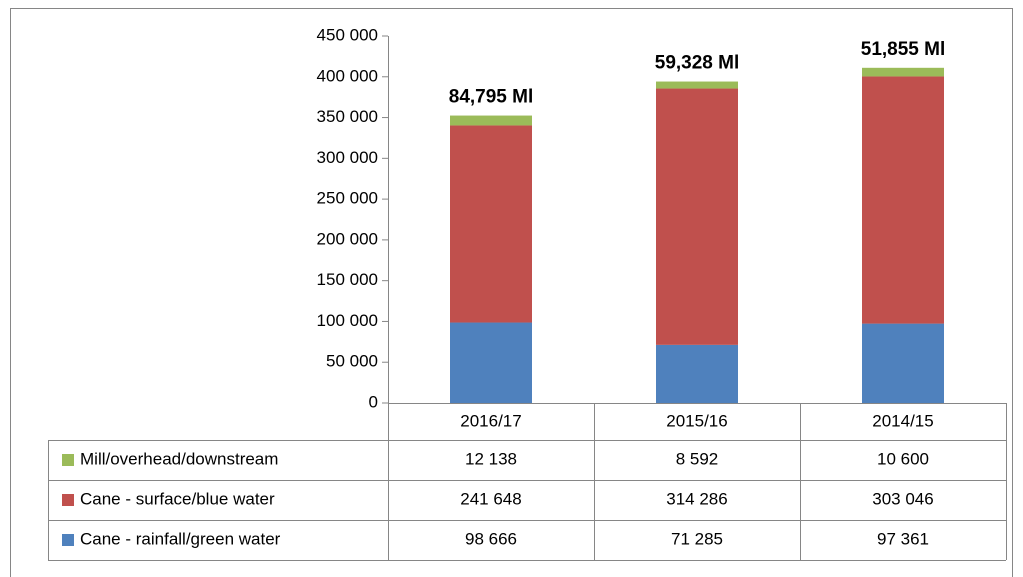  What do you see at coordinates (490, 498) in the screenshot?
I see `table-value: 241 648` at bounding box center [490, 498].